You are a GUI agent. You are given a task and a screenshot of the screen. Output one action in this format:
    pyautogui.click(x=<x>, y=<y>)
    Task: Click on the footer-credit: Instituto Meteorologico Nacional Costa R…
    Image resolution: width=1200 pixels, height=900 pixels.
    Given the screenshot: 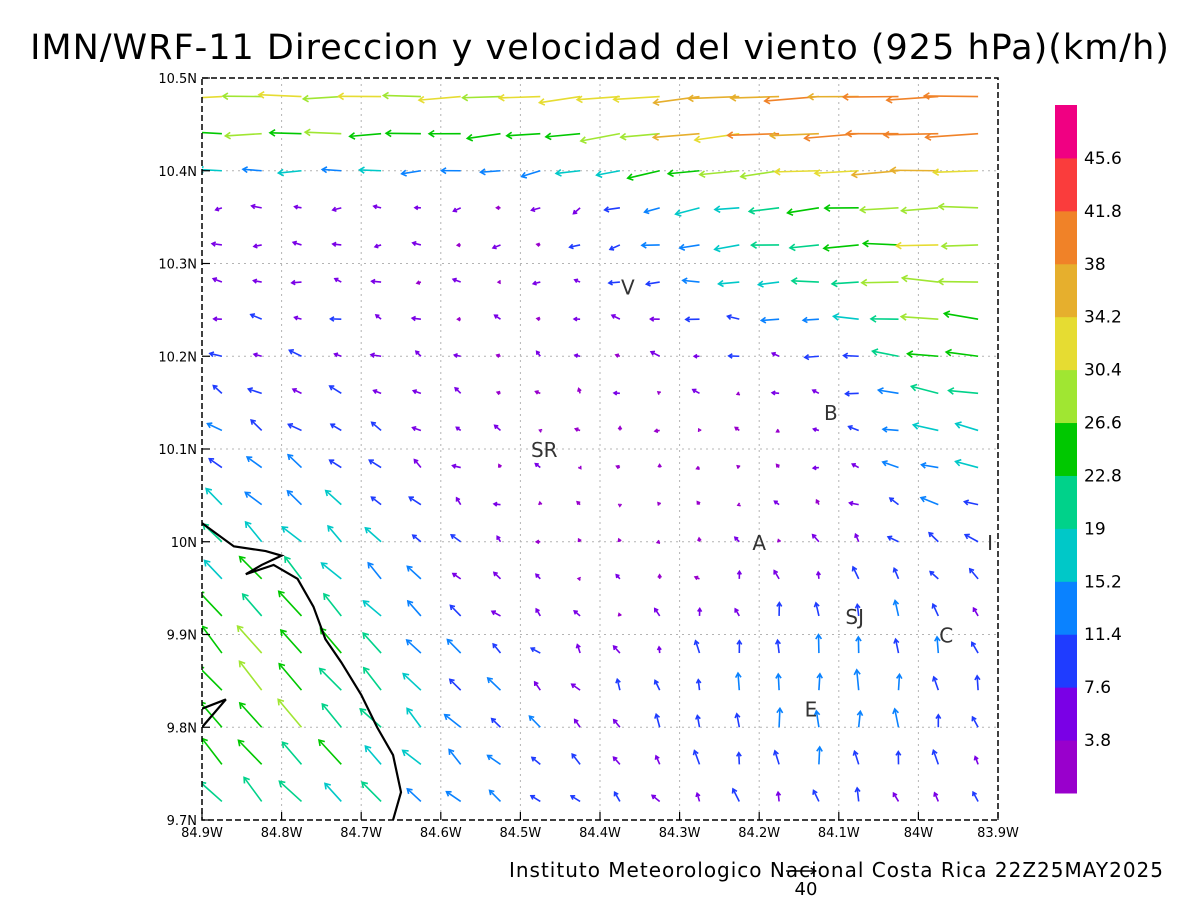 What is the action you would take?
    pyautogui.click(x=836, y=870)
    